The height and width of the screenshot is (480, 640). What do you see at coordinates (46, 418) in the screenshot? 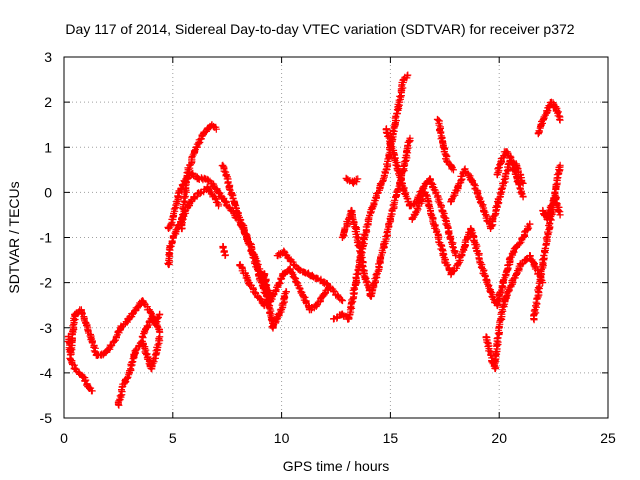
I see `y-tick-label: -5` at bounding box center [46, 418].